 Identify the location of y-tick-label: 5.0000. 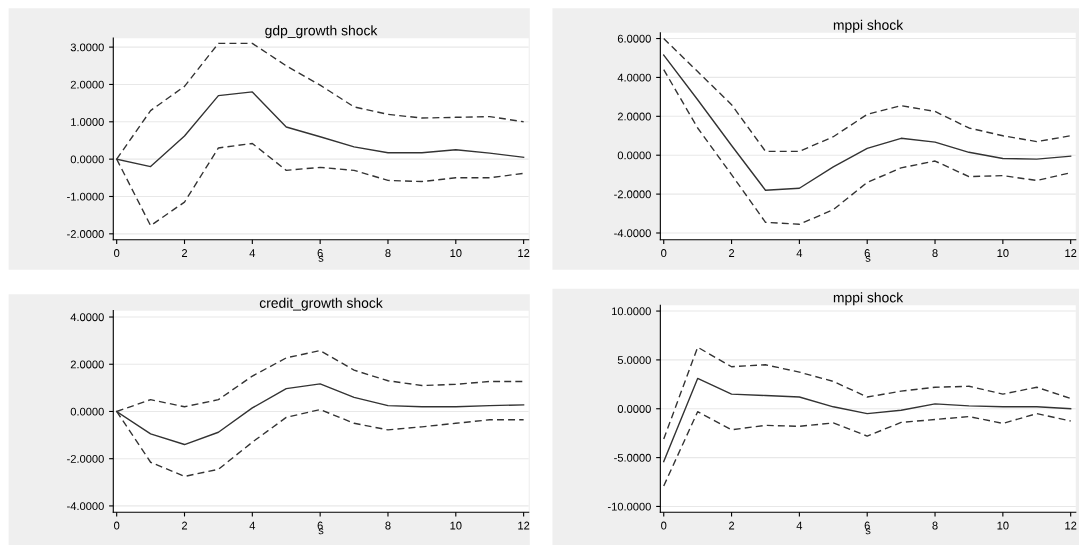
(634, 360).